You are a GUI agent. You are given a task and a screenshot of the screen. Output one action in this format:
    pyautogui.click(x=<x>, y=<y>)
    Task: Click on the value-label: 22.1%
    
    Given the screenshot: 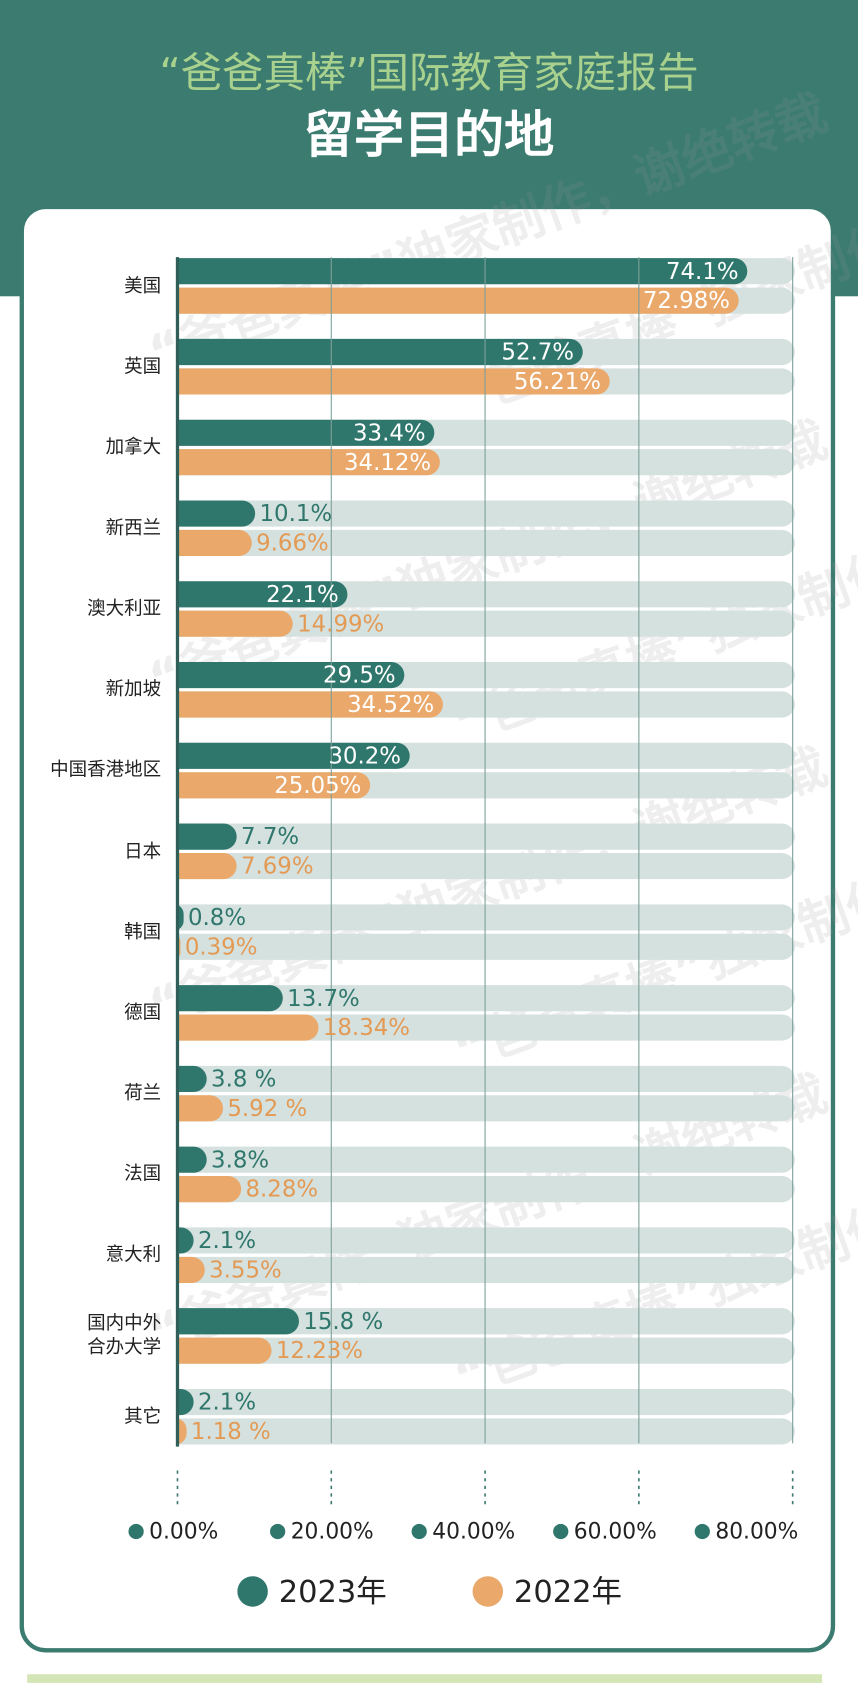 What is the action you would take?
    pyautogui.click(x=302, y=595)
    